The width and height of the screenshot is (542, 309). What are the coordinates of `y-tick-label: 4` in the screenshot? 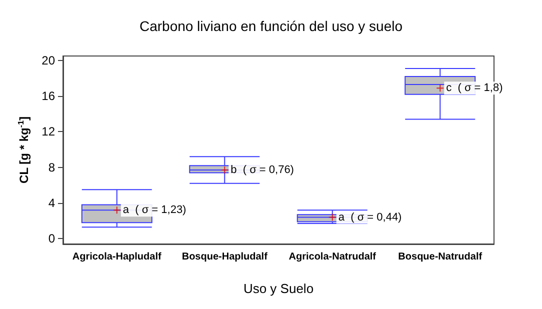 It's located at (52, 203).